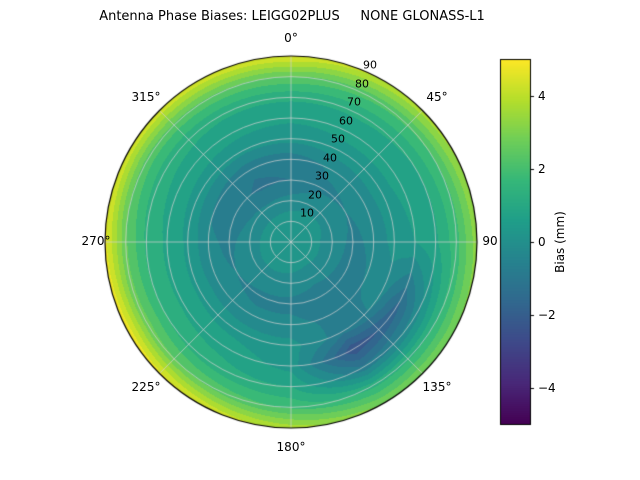 Image resolution: width=640 pixels, height=480 pixels. Describe the element at coordinates (146, 387) in the screenshot. I see `theta-tick-label-225: 225°` at that location.